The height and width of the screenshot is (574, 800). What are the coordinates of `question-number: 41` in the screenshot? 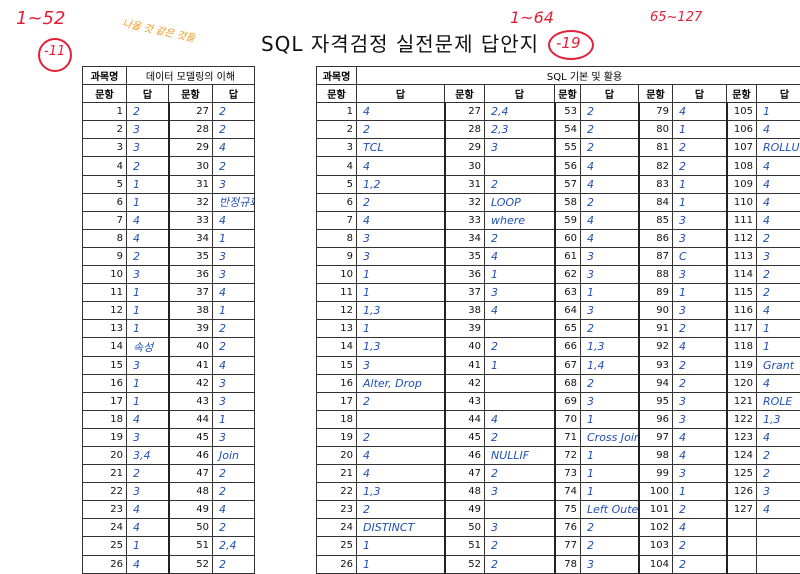 It's located at (191, 365).